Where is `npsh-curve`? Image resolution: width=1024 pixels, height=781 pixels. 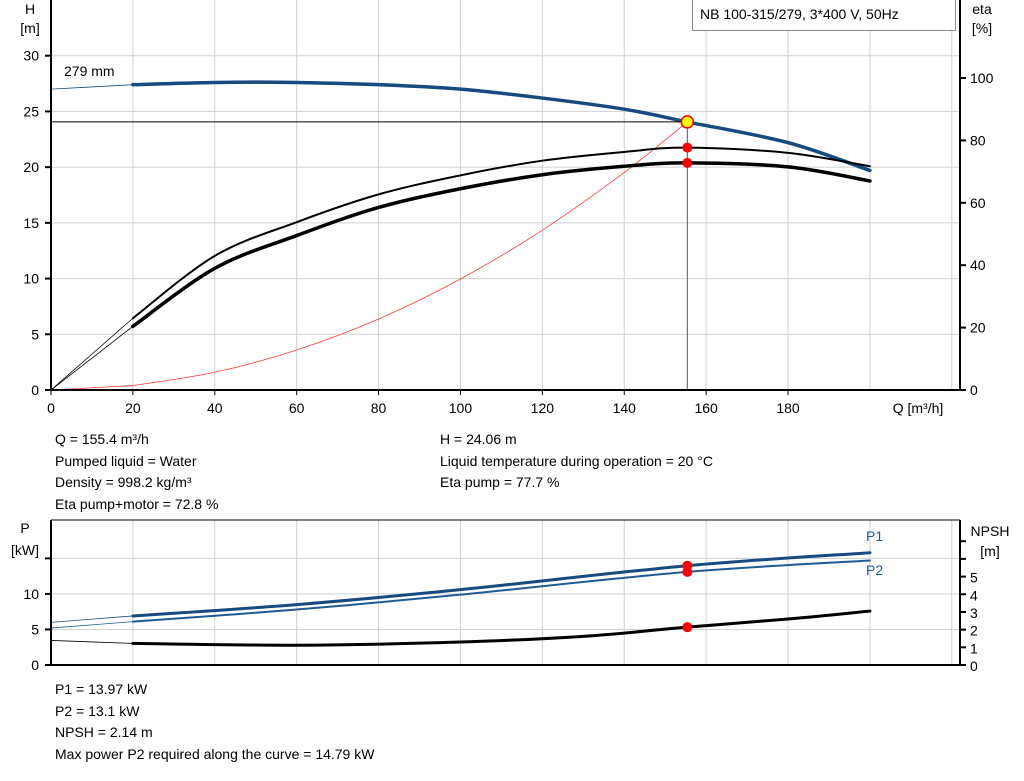
npsh-curve is located at coordinates (501, 628).